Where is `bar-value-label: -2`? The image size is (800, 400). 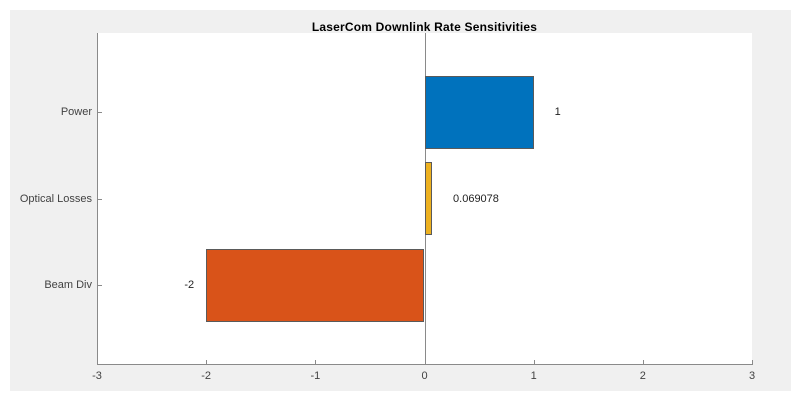 bar-value-label: -2 is located at coordinates (189, 285).